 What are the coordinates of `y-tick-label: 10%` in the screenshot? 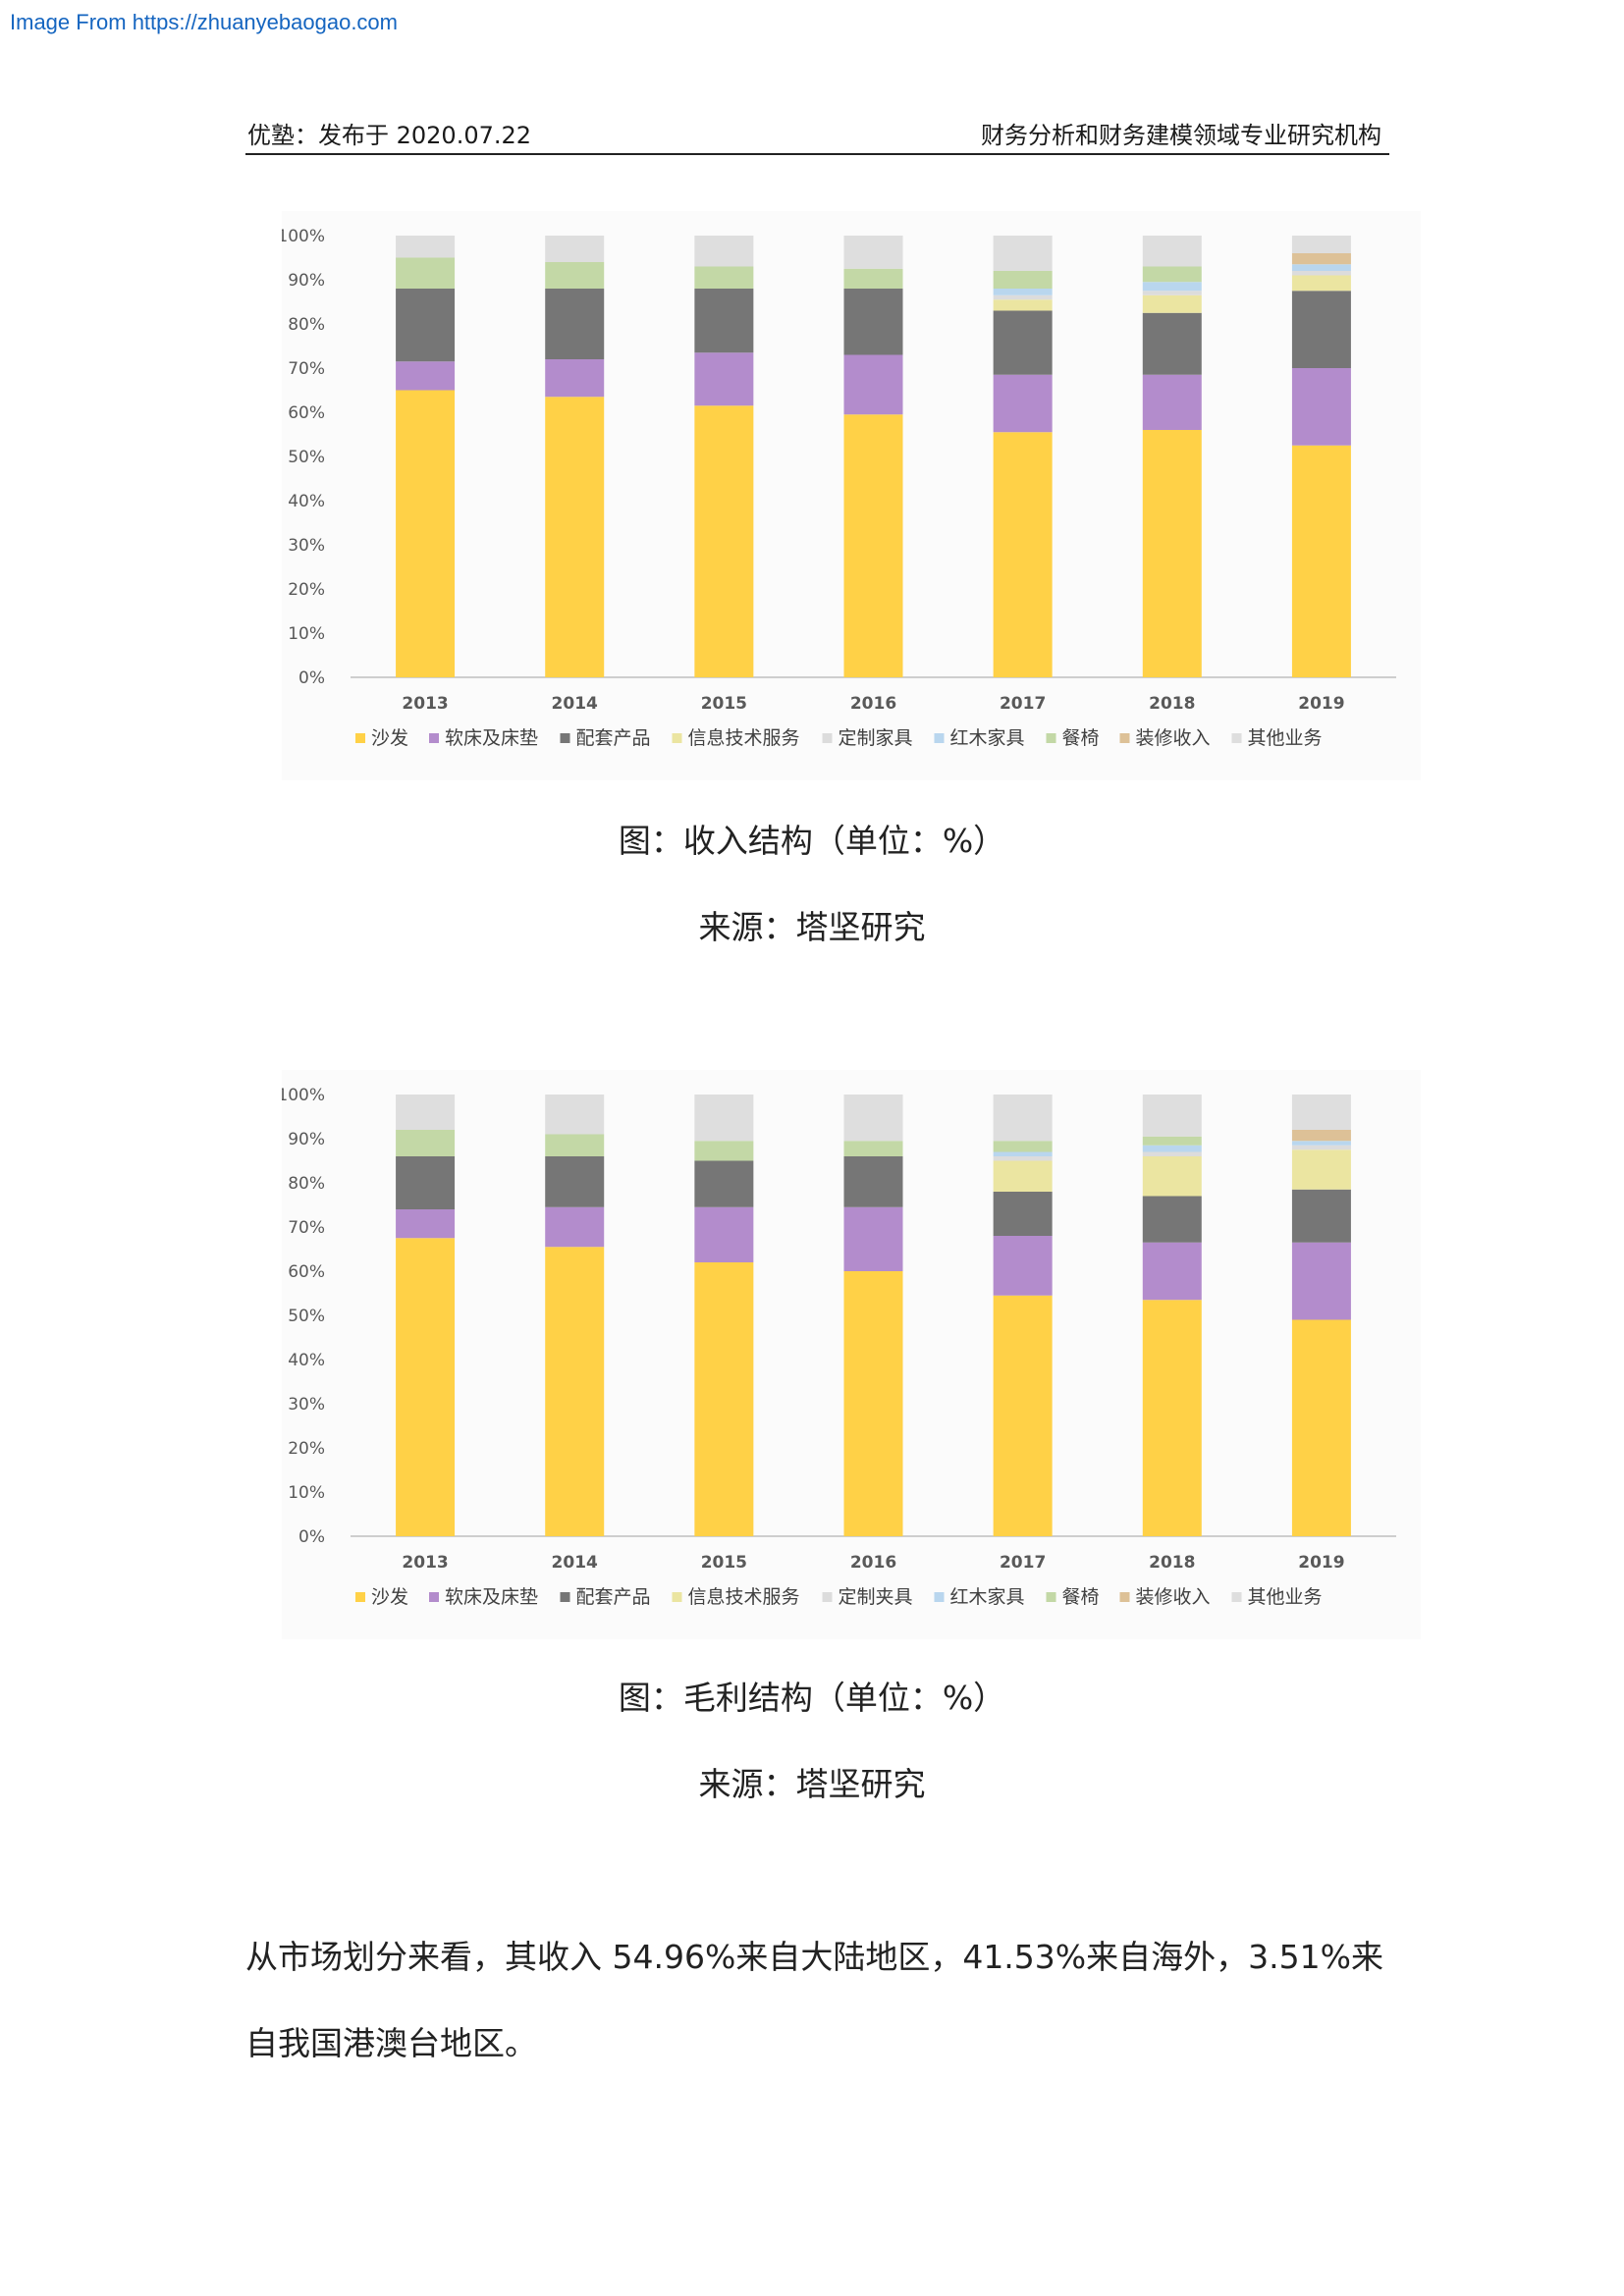 It's located at (306, 634).